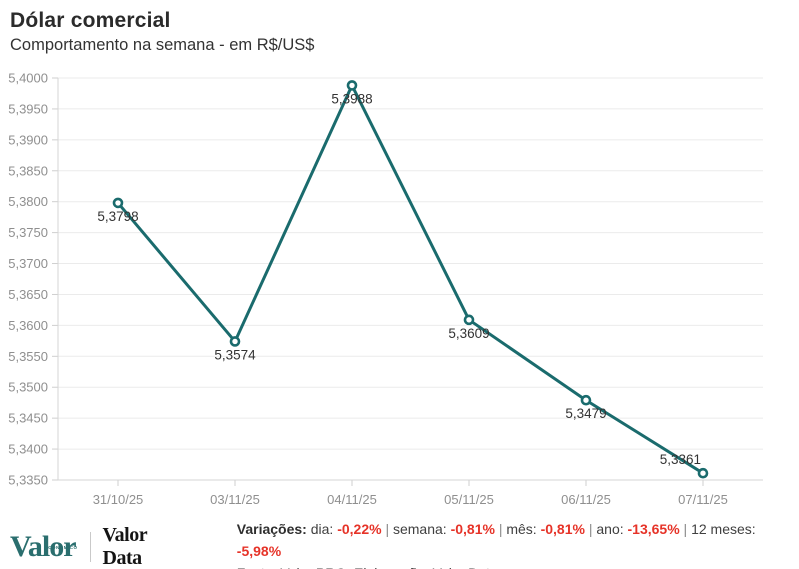 This screenshot has width=799, height=569. I want to click on y-tick-label: 5,3450, so click(28, 418).